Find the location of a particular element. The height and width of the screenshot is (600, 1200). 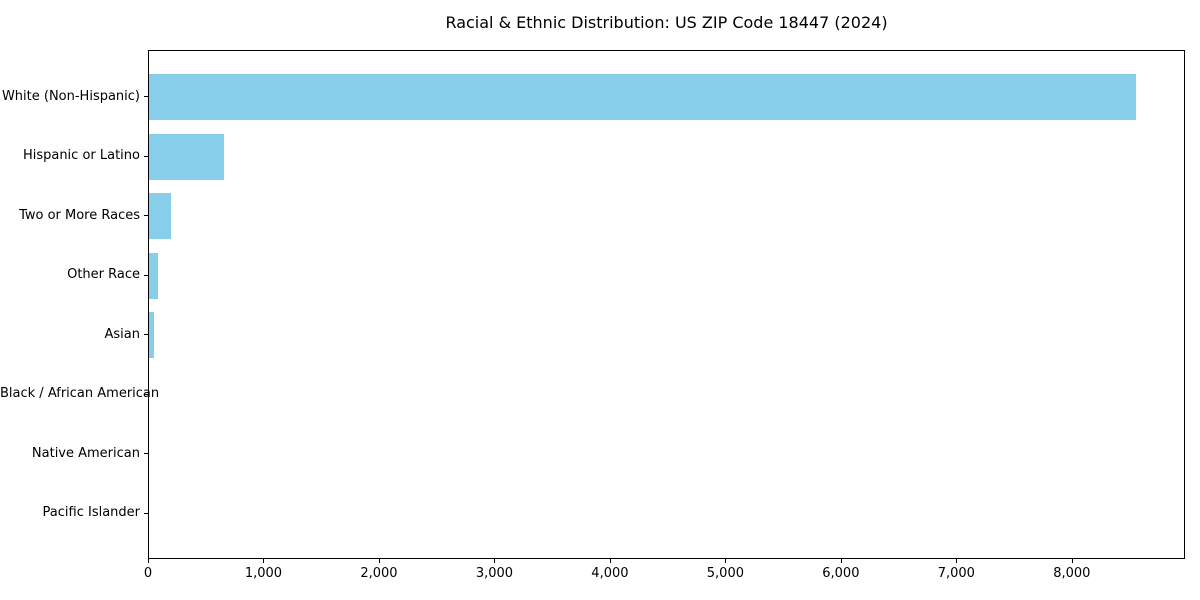

x-tick-label: 8,000 is located at coordinates (1072, 573).